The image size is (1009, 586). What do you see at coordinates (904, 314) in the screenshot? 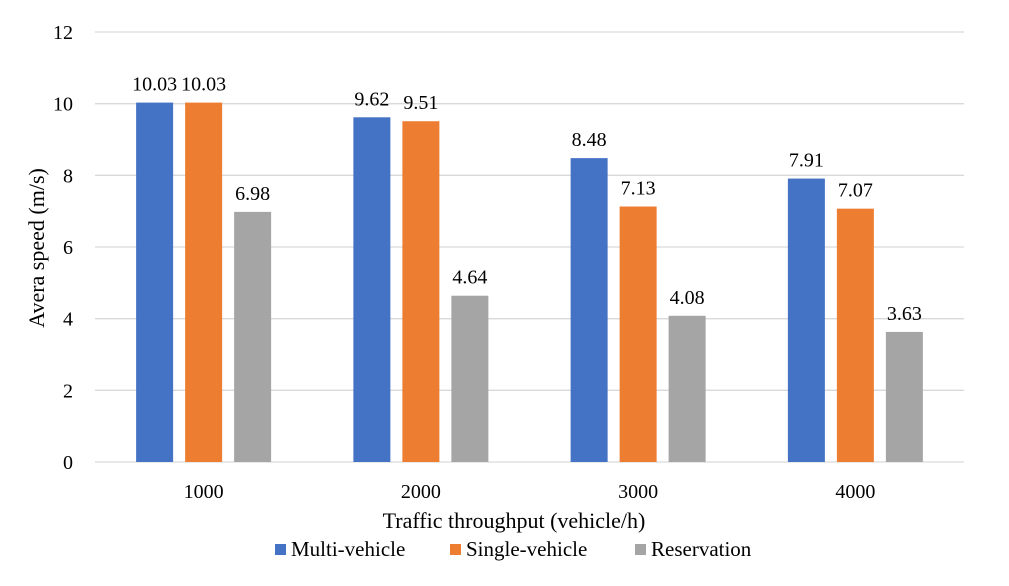
I see `data-label: 3.63` at bounding box center [904, 314].